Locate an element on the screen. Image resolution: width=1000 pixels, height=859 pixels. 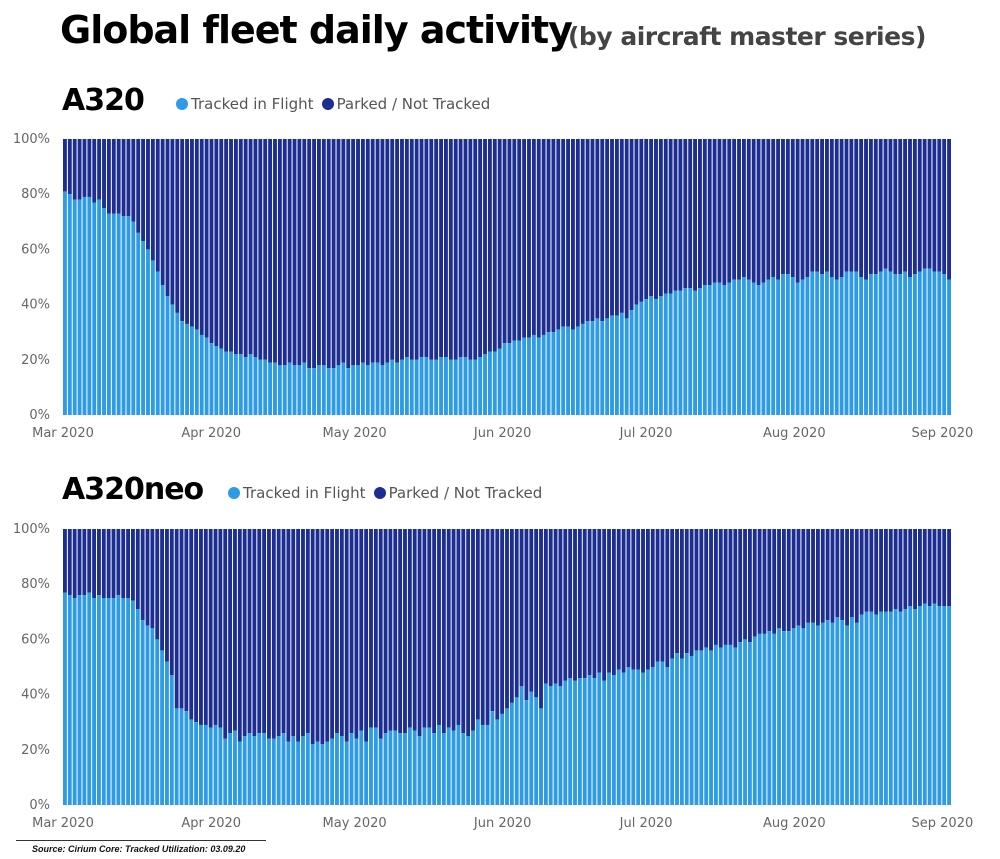
legend-item-tracked: Tracked in Flight is located at coordinates (297, 493).